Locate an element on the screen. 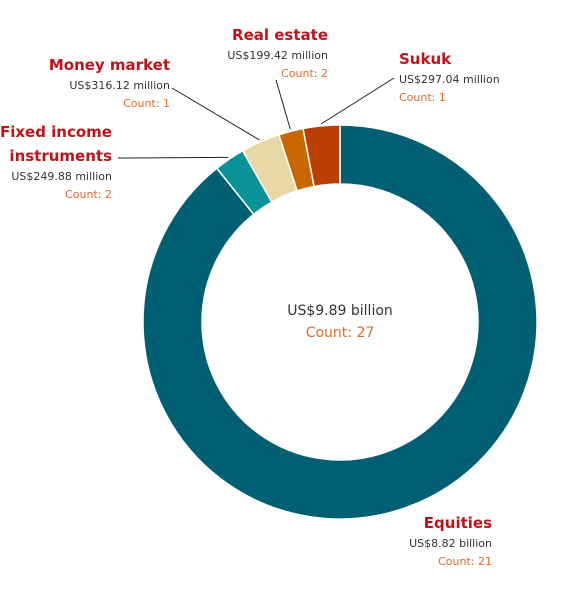 This screenshot has width=582, height=594. donut-slice-sukuk is located at coordinates (321, 156).